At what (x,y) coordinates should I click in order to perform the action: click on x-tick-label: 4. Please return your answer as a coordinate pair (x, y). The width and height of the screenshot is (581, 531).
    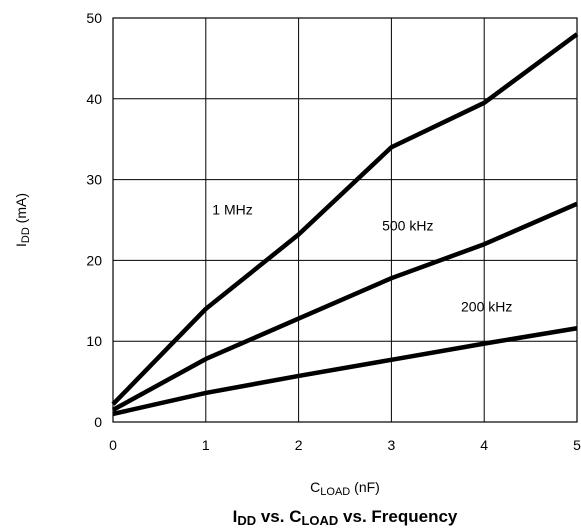
    Looking at the image, I should click on (484, 445).